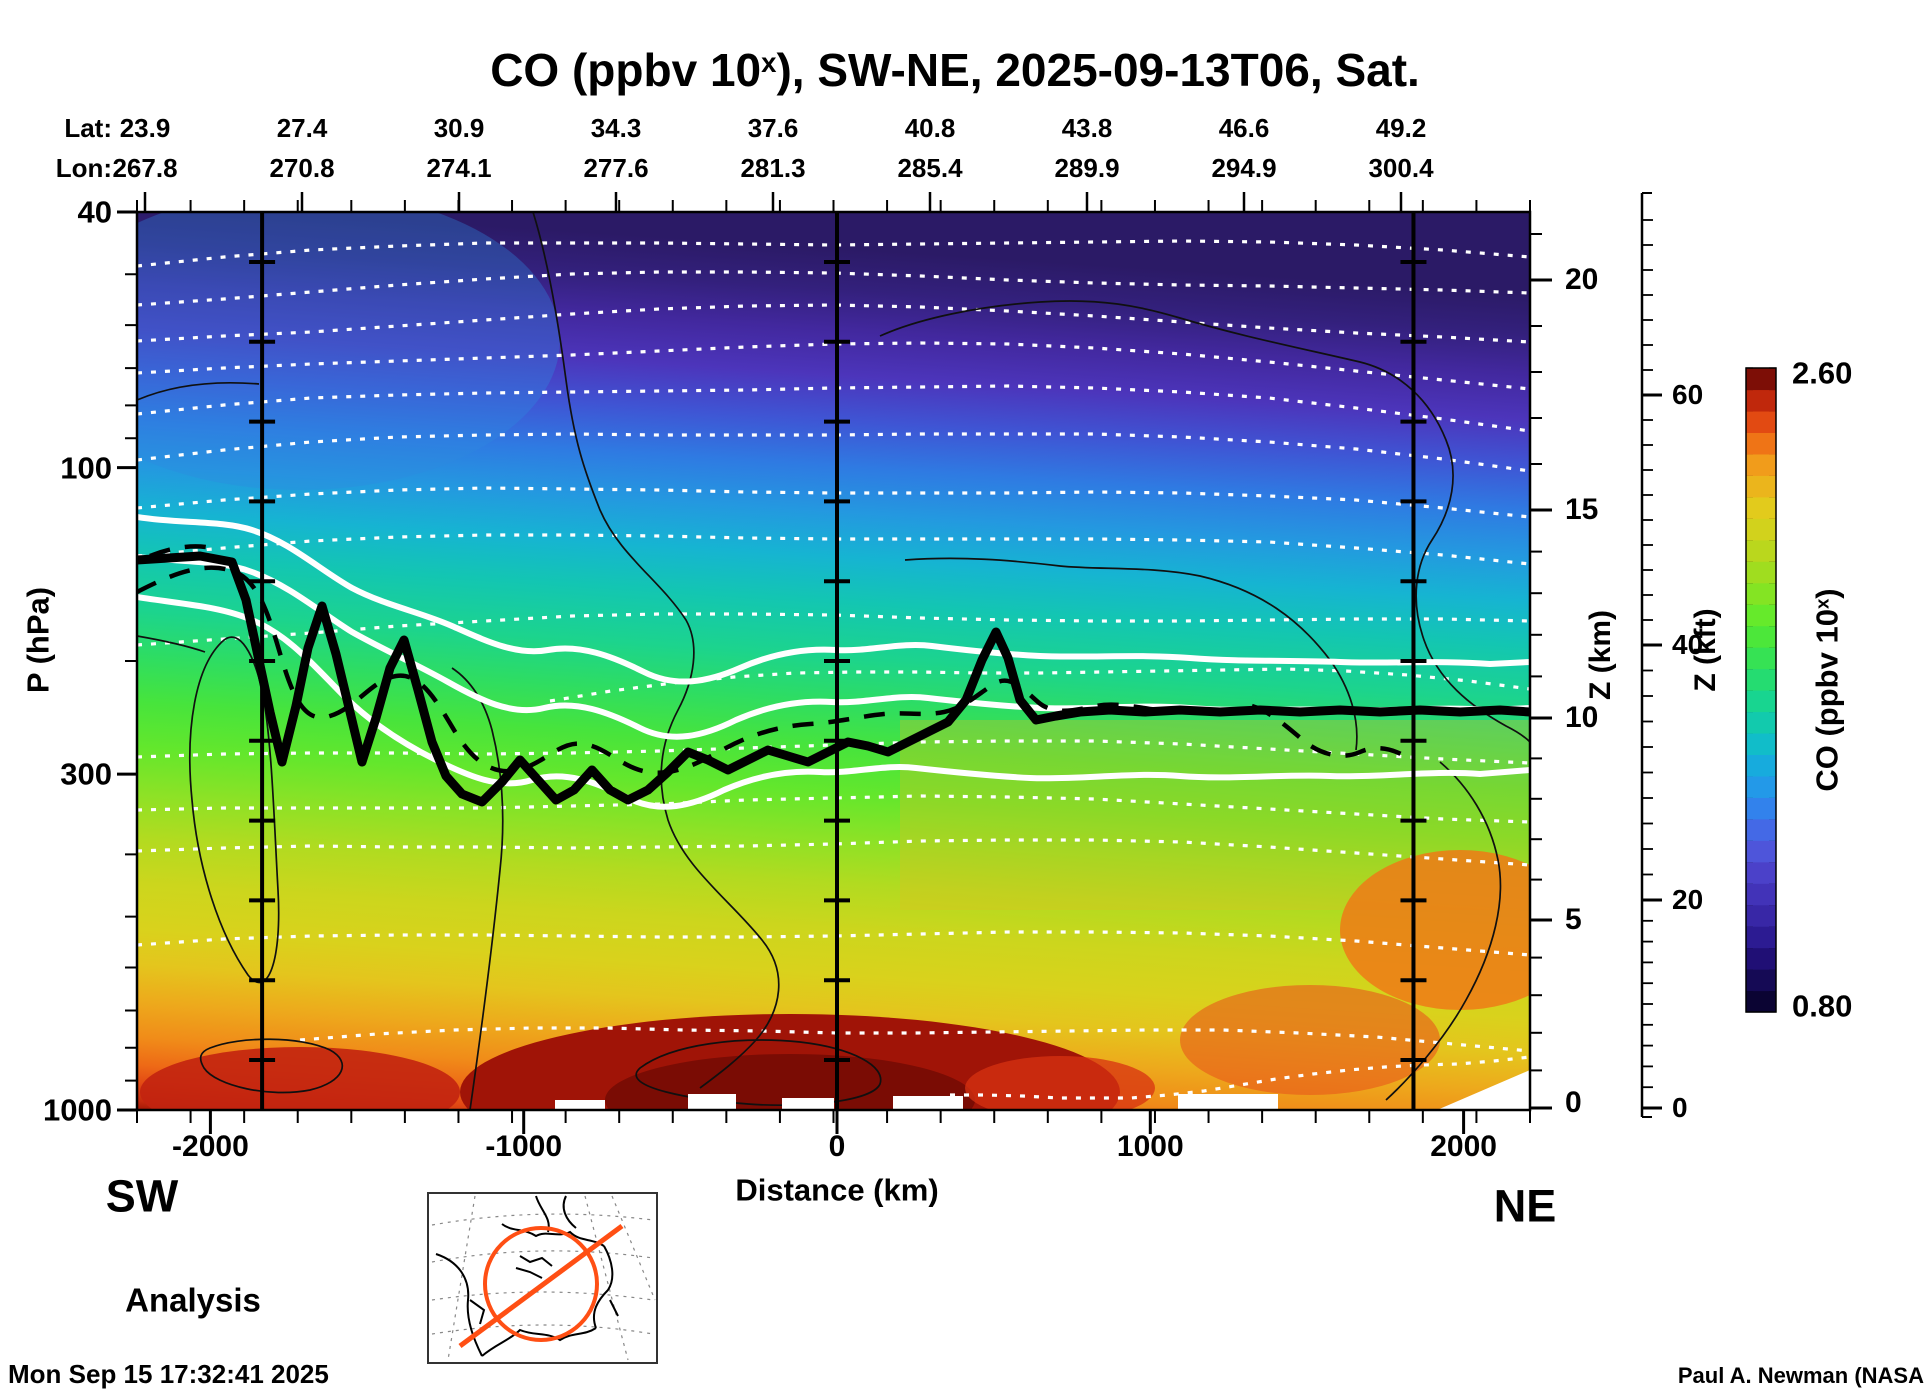 This screenshot has height=1394, width=1926. Describe the element at coordinates (83, 168) in the screenshot. I see `lon-row-label: Lon:` at that location.